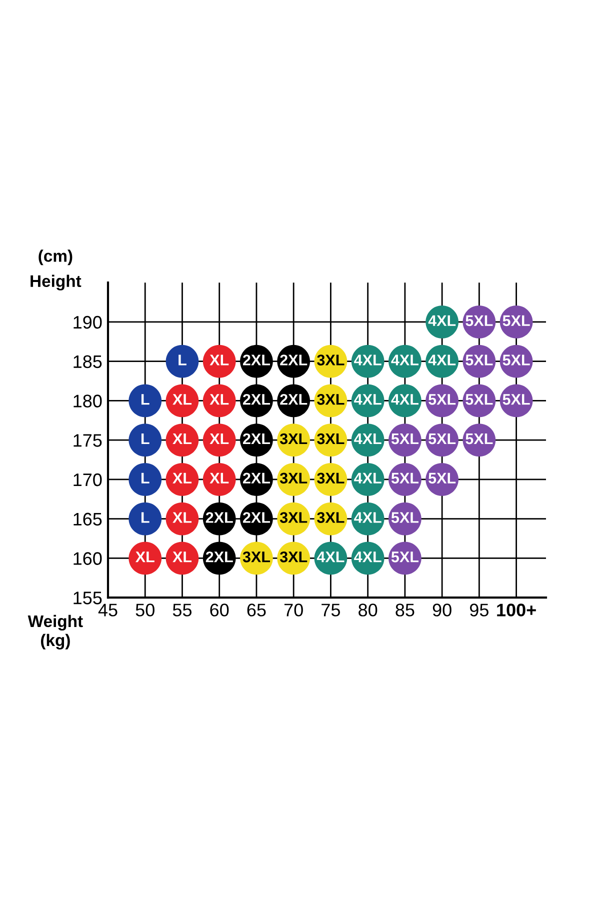 This screenshot has width=600, height=900. What do you see at coordinates (108, 610) in the screenshot?
I see `x-tick-label: 45` at bounding box center [108, 610].